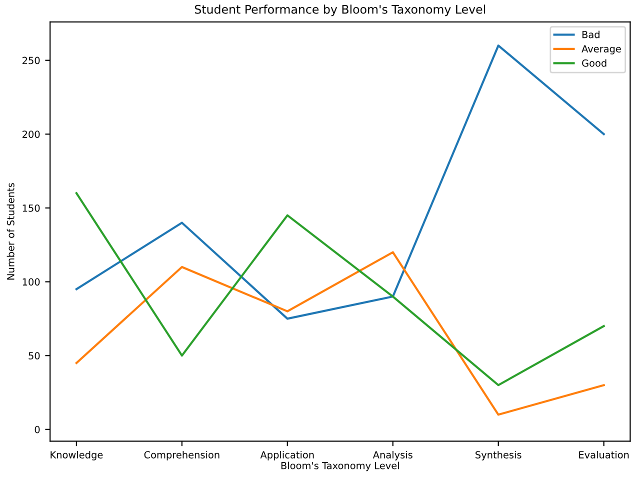  What do you see at coordinates (182, 455) in the screenshot?
I see `x-tick-label: Comprehension` at bounding box center [182, 455].